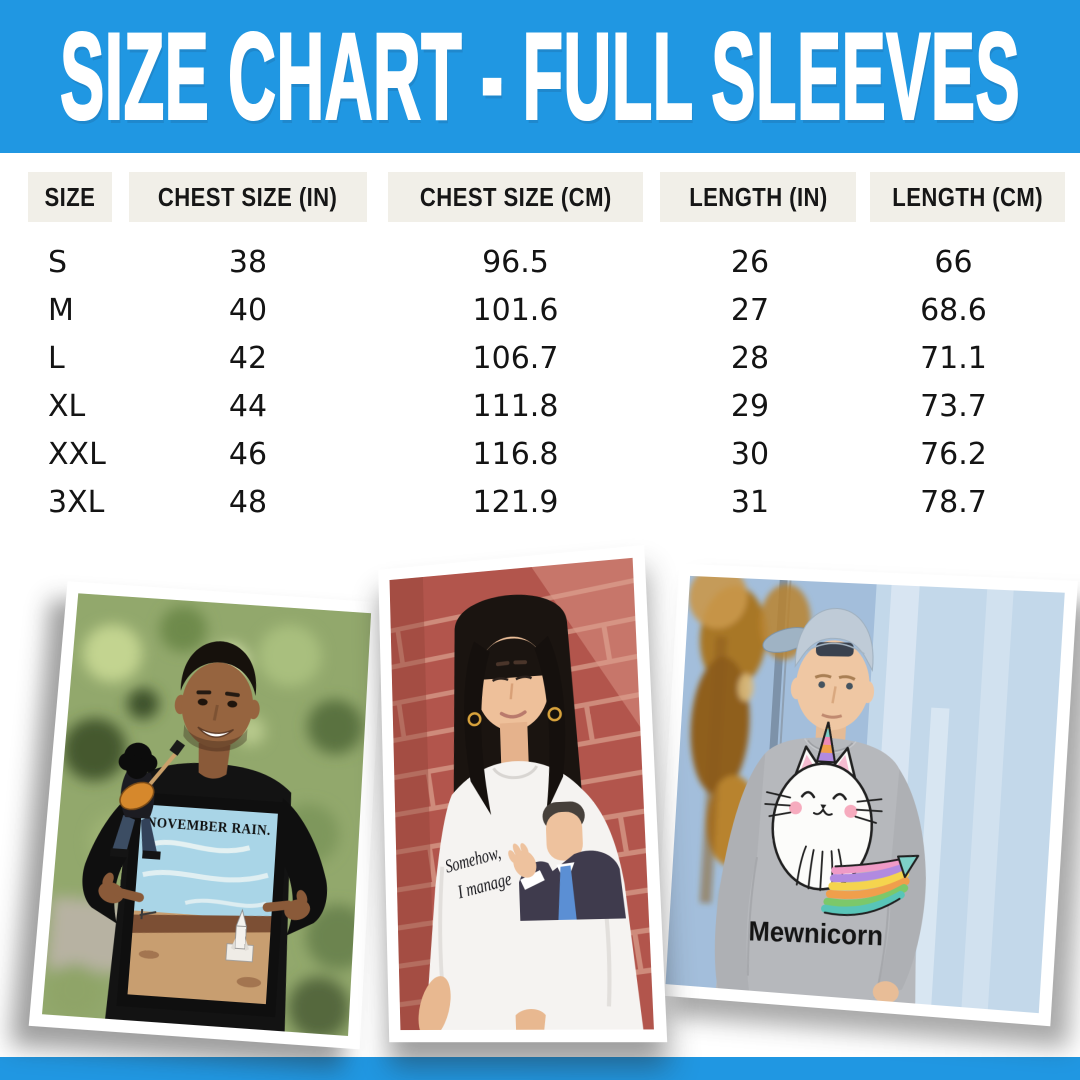 This screenshot has height=1080, width=1080. What do you see at coordinates (750, 310) in the screenshot?
I see `cell-length-in: 27` at bounding box center [750, 310].